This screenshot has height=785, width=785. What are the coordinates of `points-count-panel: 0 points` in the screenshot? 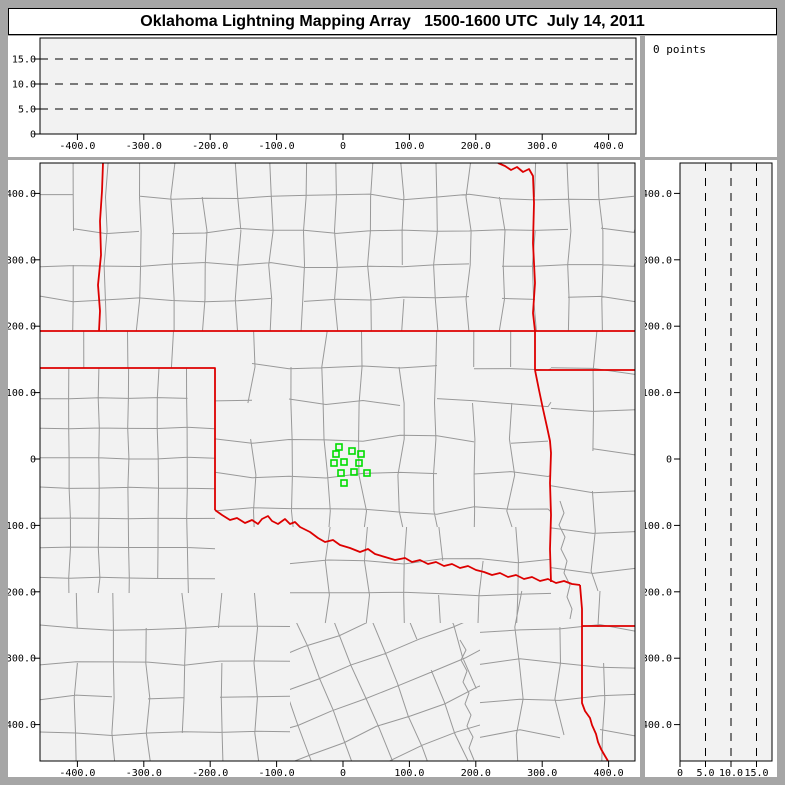 It's located at (711, 96).